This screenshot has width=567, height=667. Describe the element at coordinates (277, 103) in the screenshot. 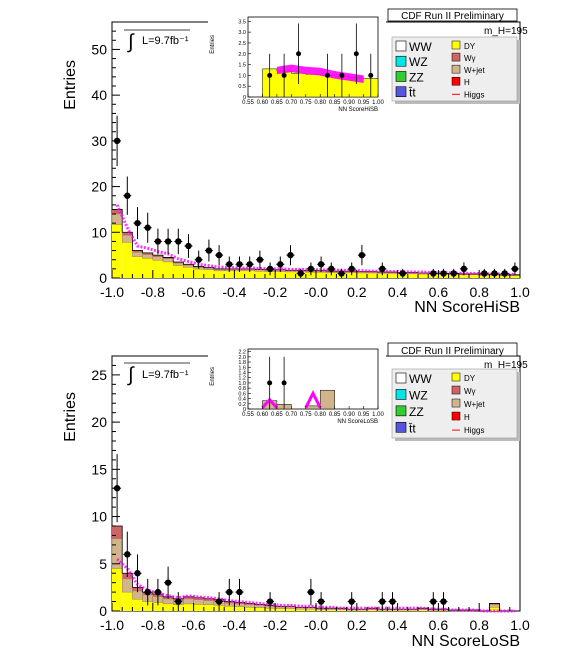

I see `inset-x-tick-label: 0.65` at that location.